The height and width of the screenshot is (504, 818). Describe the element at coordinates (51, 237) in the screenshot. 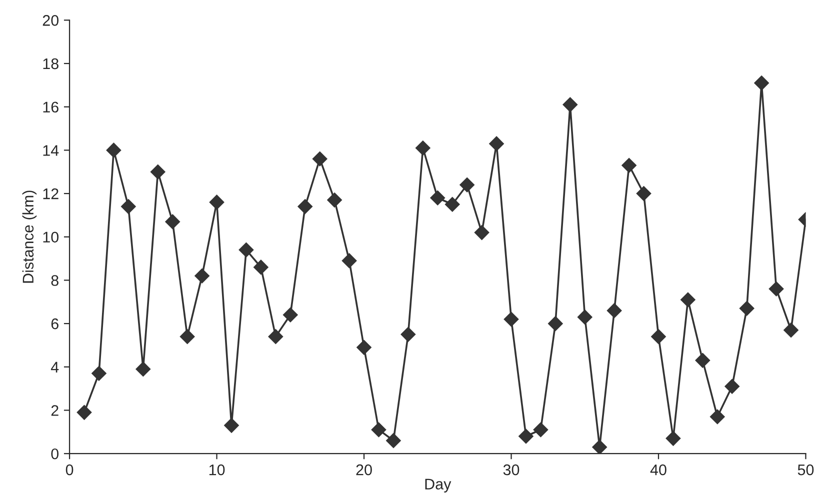

I see `y-tick-label: 10` at that location.